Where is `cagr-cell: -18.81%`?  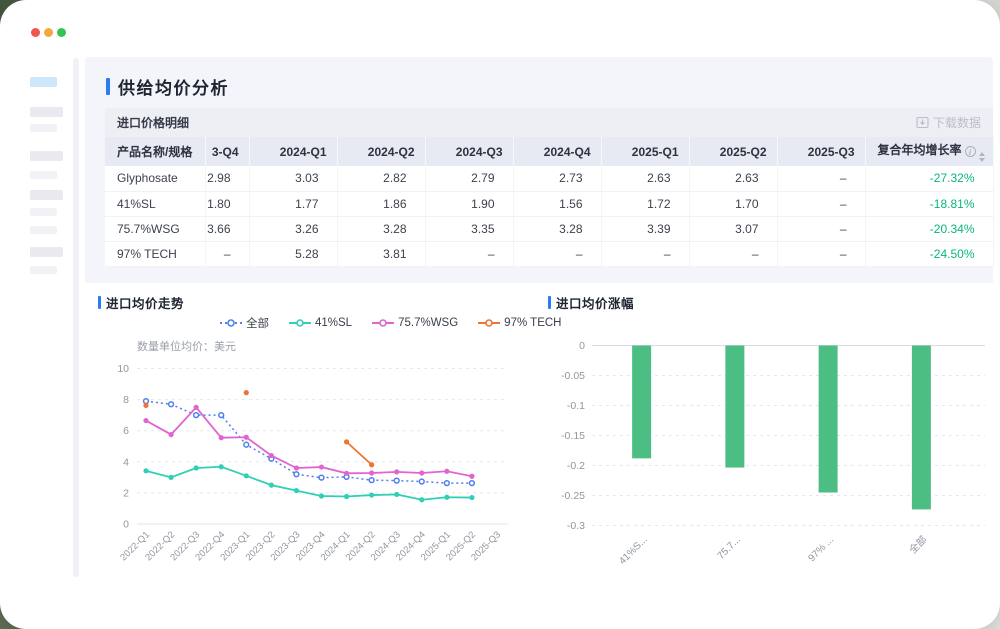
cagr-cell: -18.81% is located at coordinates (929, 204).